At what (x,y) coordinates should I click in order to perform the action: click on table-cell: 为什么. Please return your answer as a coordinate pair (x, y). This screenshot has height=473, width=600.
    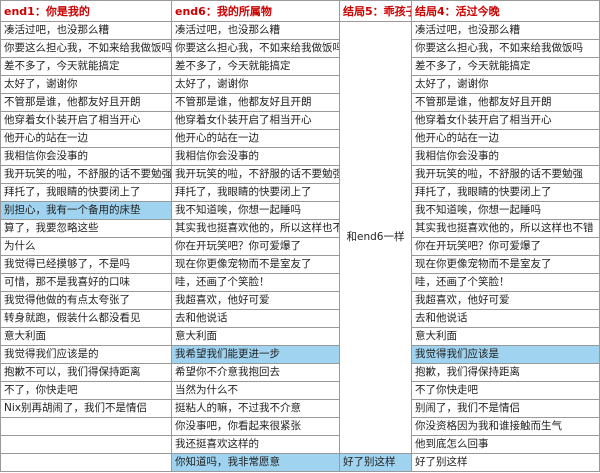
    Looking at the image, I should click on (86, 247).